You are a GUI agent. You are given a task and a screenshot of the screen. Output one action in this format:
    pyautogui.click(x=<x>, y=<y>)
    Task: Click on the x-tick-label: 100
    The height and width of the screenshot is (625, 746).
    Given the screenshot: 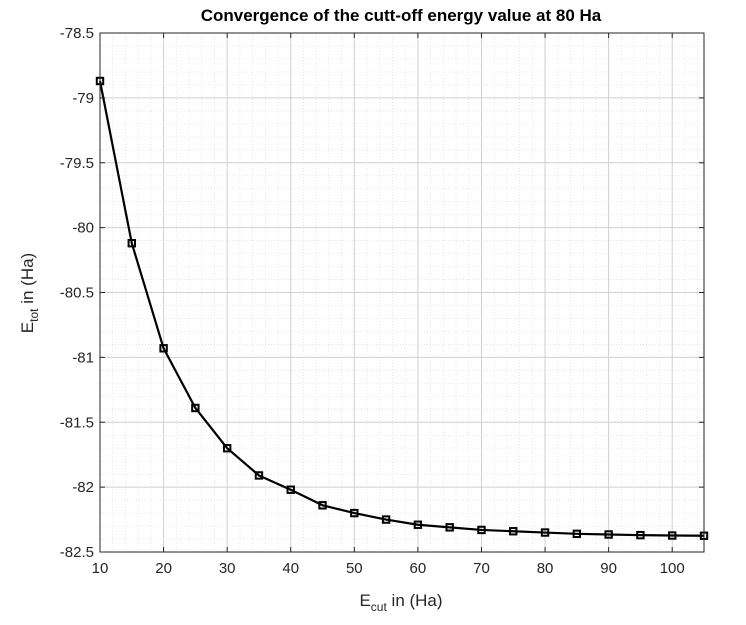 What is the action you would take?
    pyautogui.click(x=672, y=568)
    